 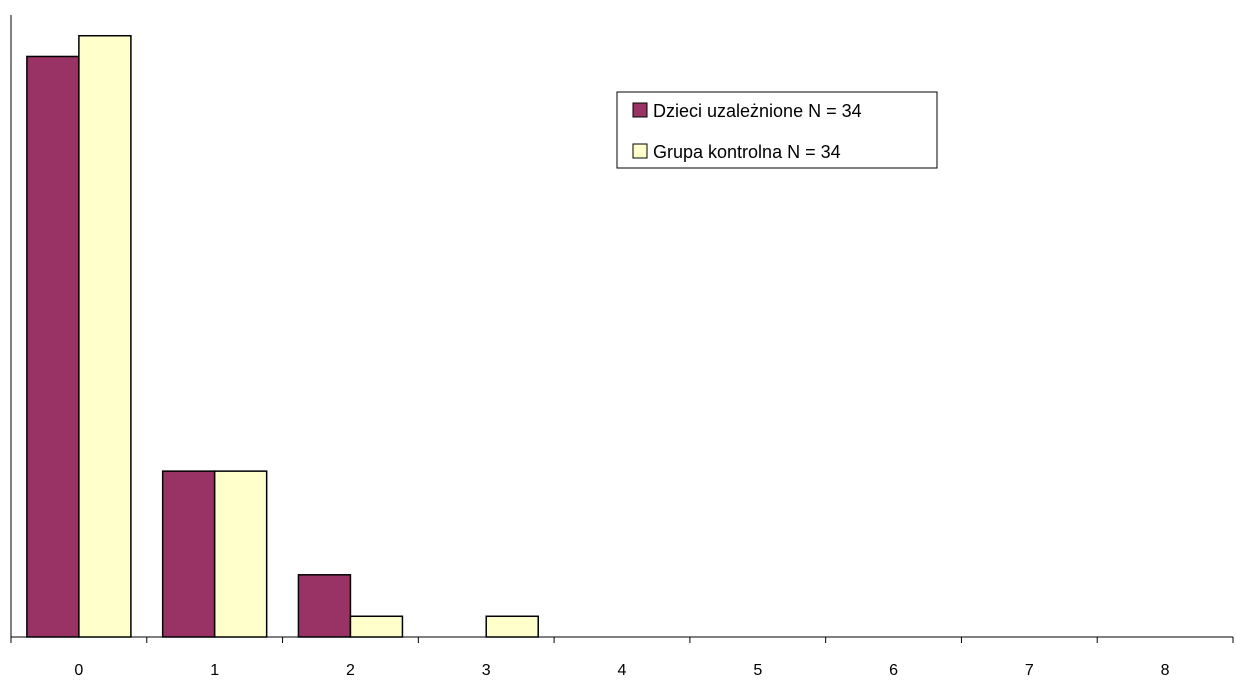 What do you see at coordinates (757, 670) in the screenshot?
I see `x-tick-label-5: 5` at bounding box center [757, 670].